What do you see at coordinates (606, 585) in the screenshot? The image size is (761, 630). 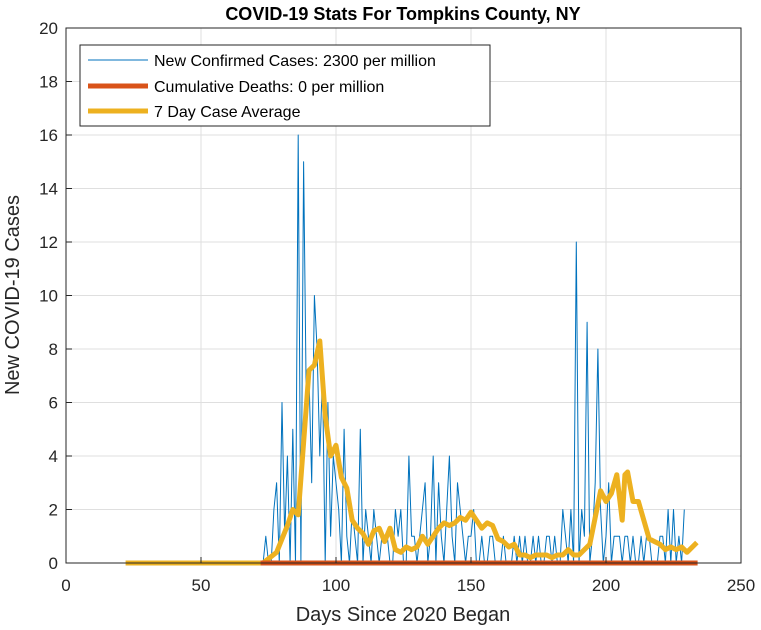 I see `x-tick-label: 200` at bounding box center [606, 585].